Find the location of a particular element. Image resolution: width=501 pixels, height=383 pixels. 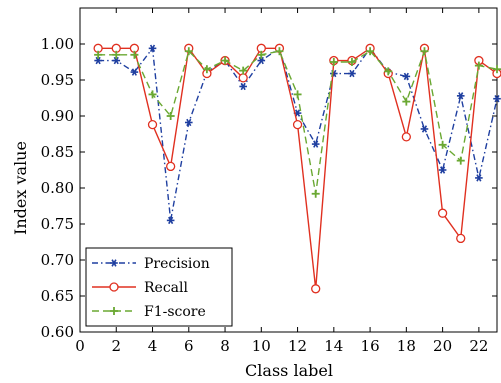

y-tick-label: 0.85 is located at coordinates (57, 152).